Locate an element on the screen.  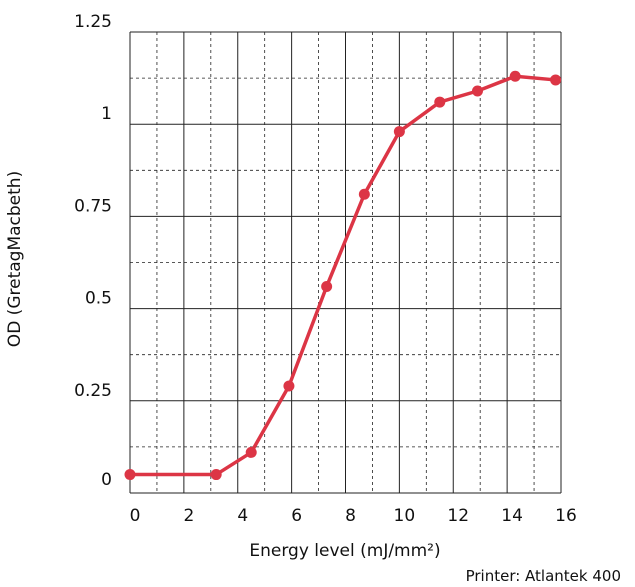
y-tick-label: 0.5 is located at coordinates (98, 299).